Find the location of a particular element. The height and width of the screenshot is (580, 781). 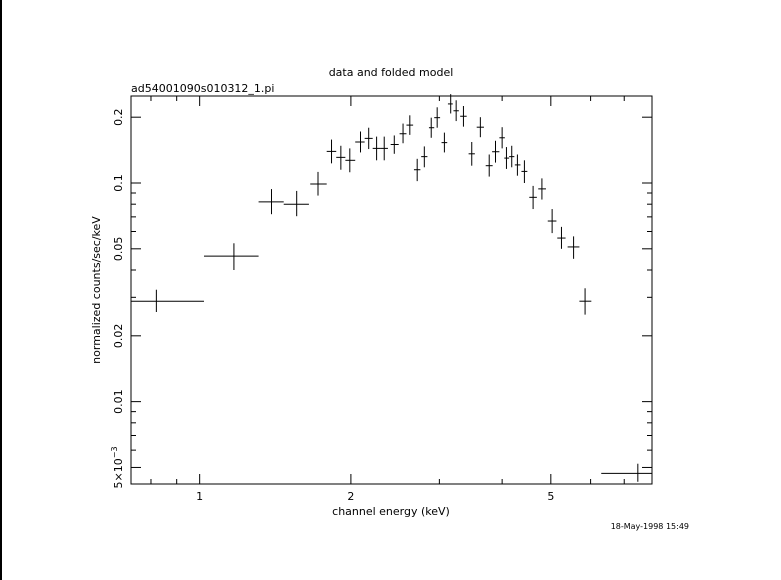

chart-subtitle-filename: ad54001090s010312_1.pi is located at coordinates (202, 88).